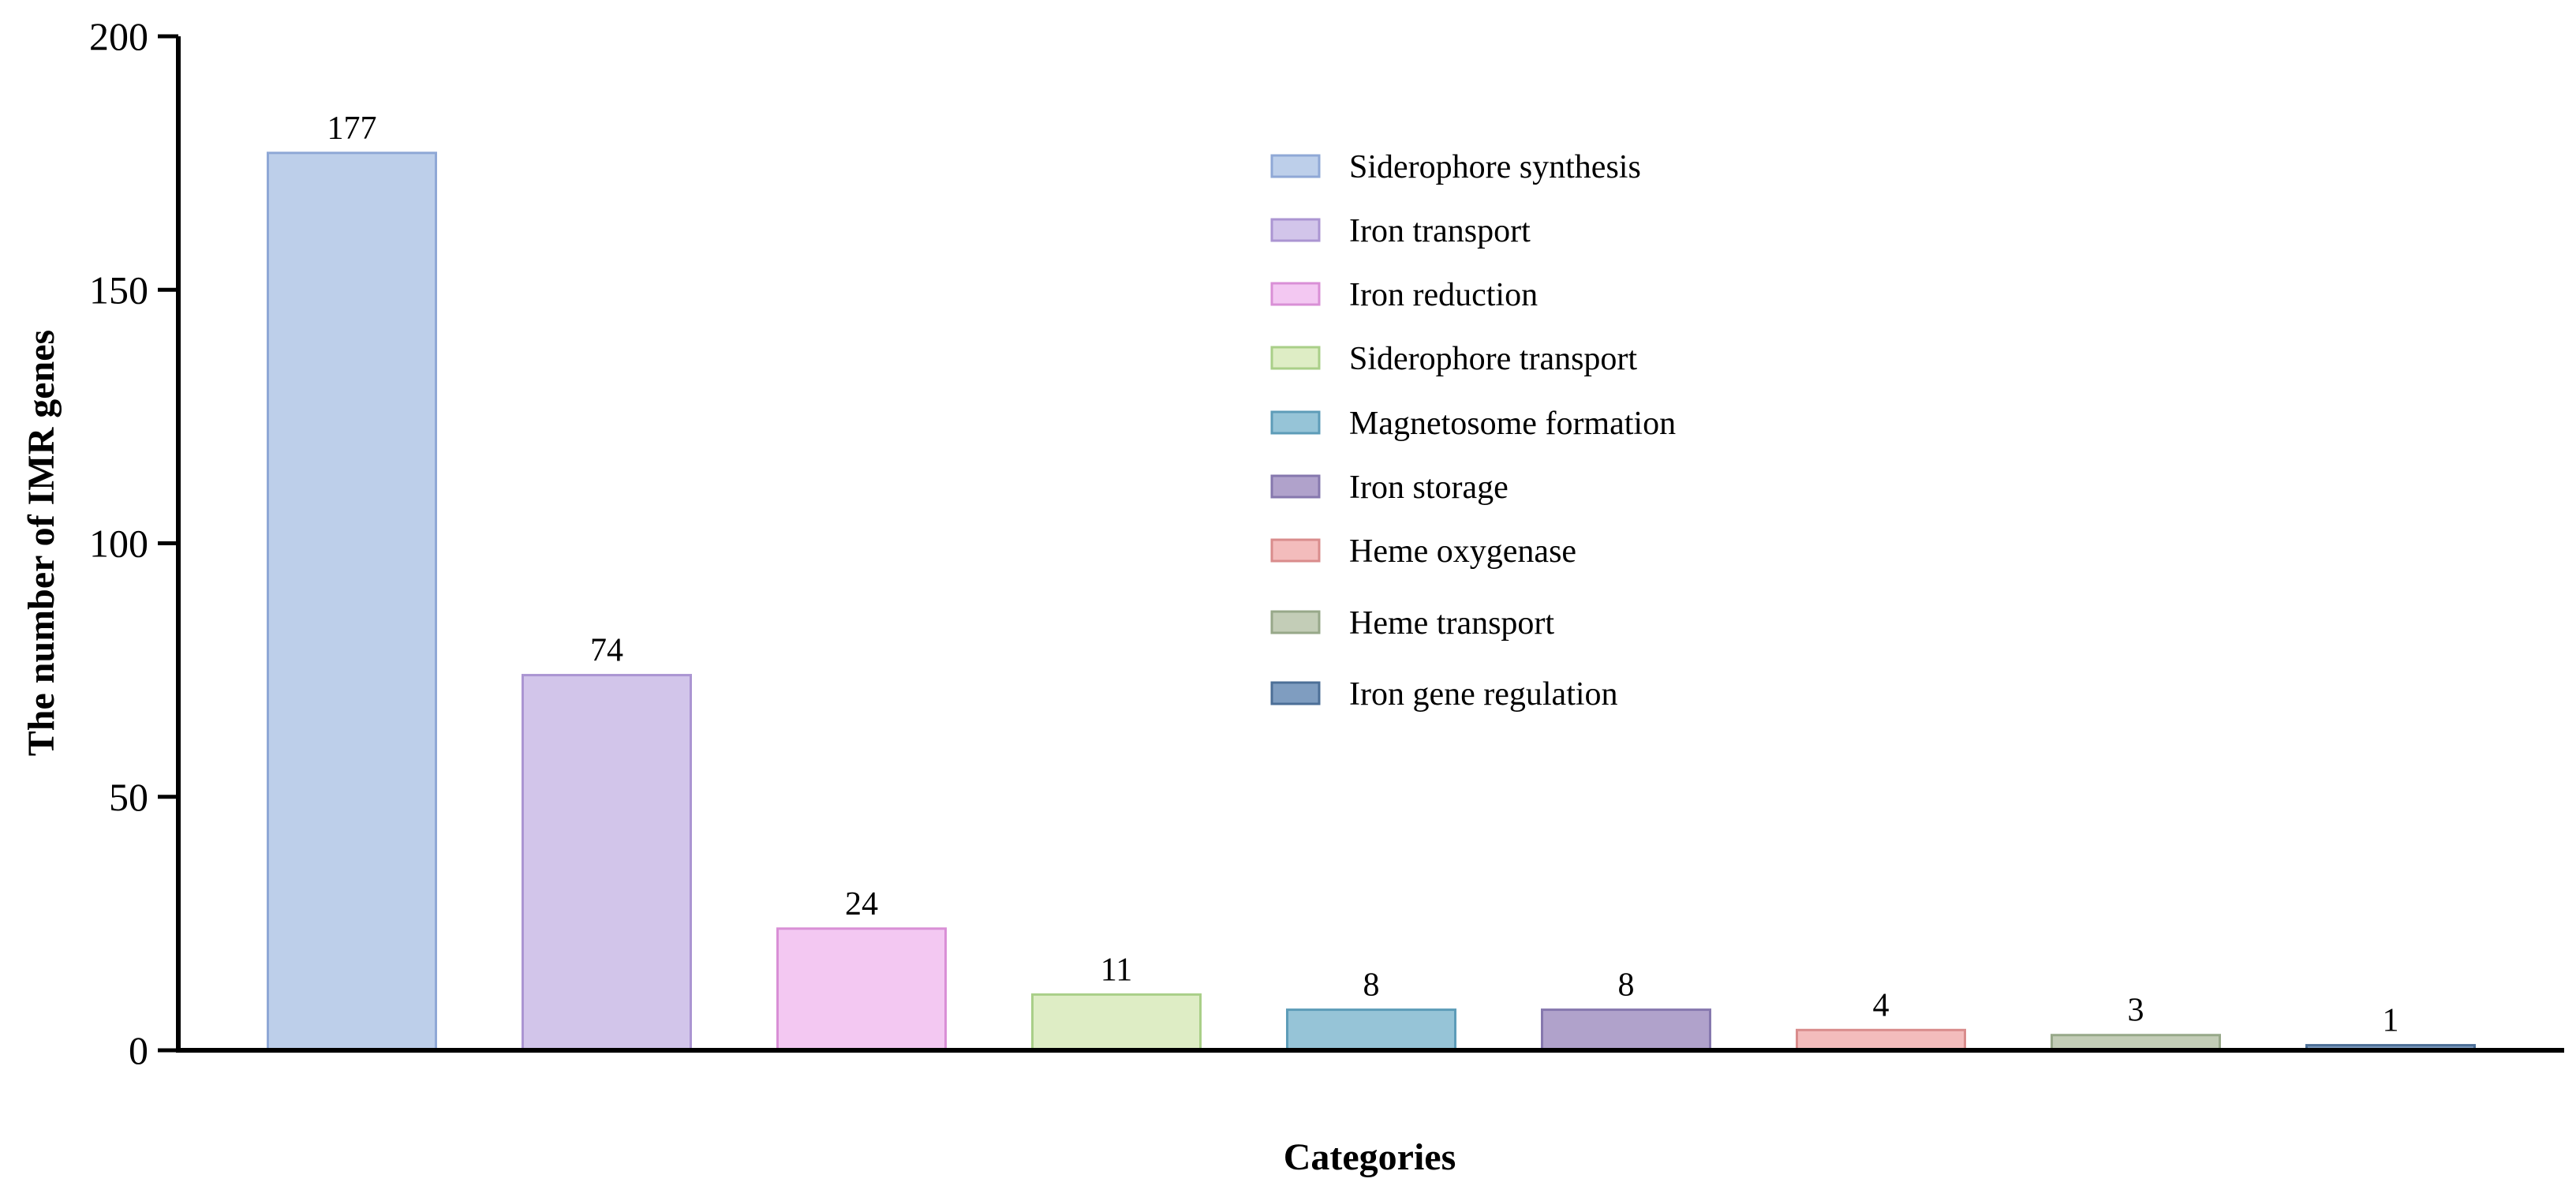  What do you see at coordinates (1626, 985) in the screenshot?
I see `data-label-iron-storage: 8` at bounding box center [1626, 985].